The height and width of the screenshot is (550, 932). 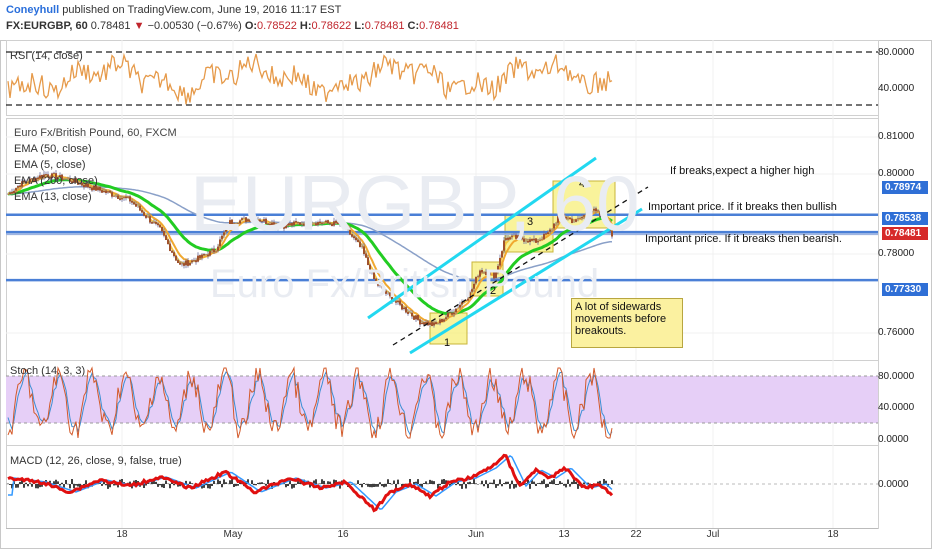 What do you see at coordinates (439, 26) in the screenshot?
I see `close-value: 0.78481` at bounding box center [439, 26].